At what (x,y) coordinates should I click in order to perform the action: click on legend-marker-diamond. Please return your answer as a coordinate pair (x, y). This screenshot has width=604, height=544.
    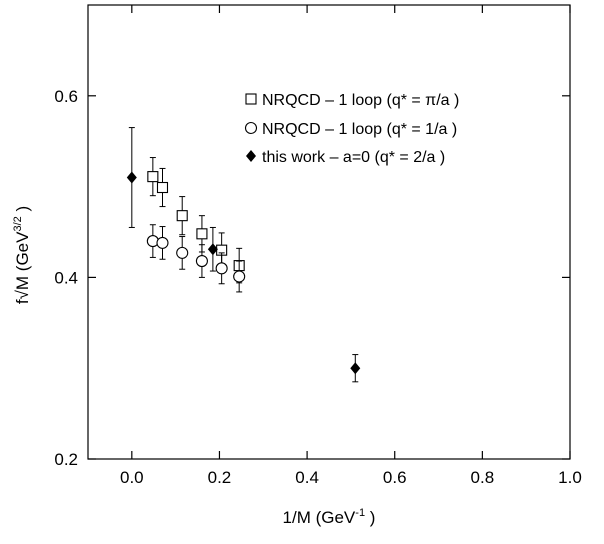
    Looking at the image, I should click on (251, 156).